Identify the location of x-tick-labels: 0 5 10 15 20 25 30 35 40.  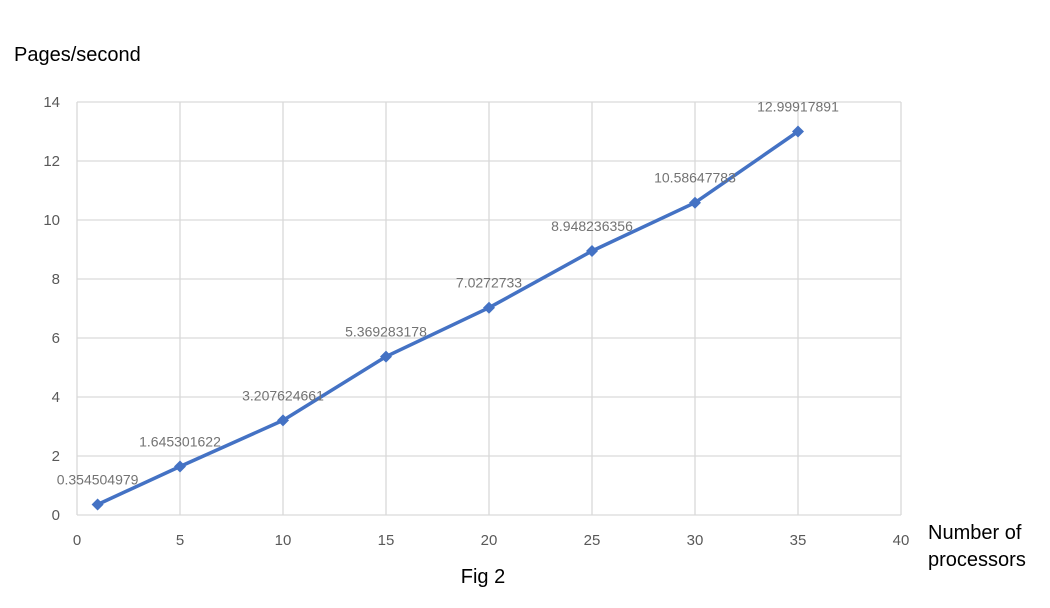
(491, 540).